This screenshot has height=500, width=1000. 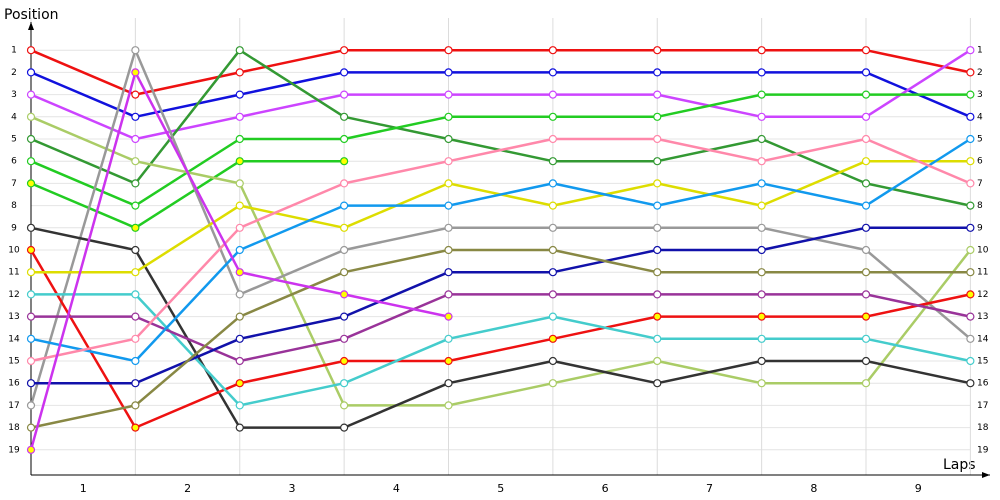 I want to click on y-tick-label: 6, so click(x=14, y=162).